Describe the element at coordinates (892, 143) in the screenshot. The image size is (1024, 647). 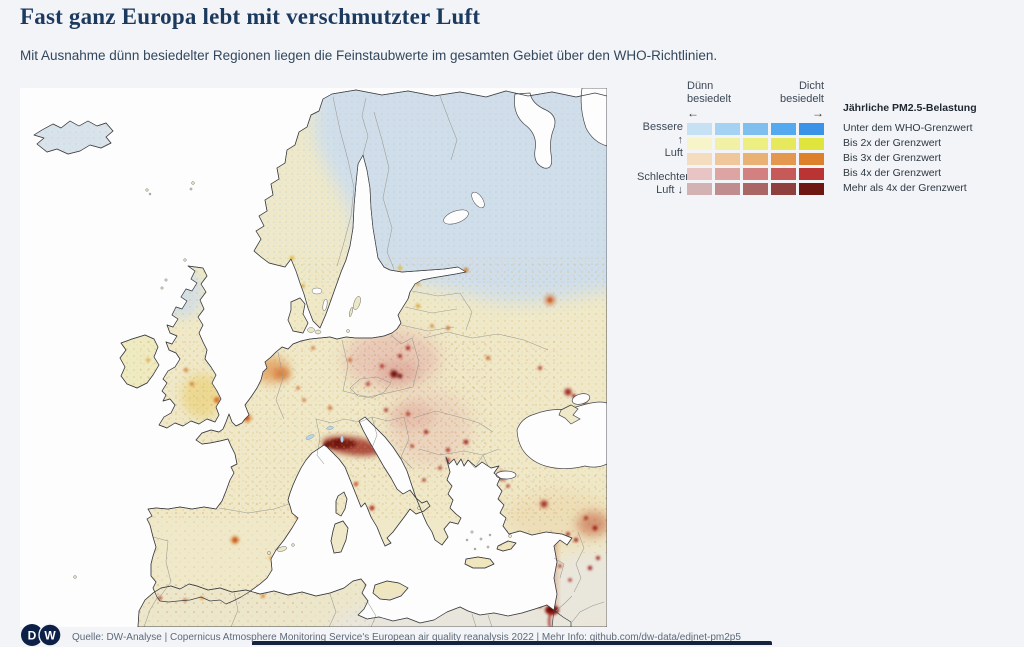
I see `legend-class-label: Bis 2x der Grenzwert` at that location.